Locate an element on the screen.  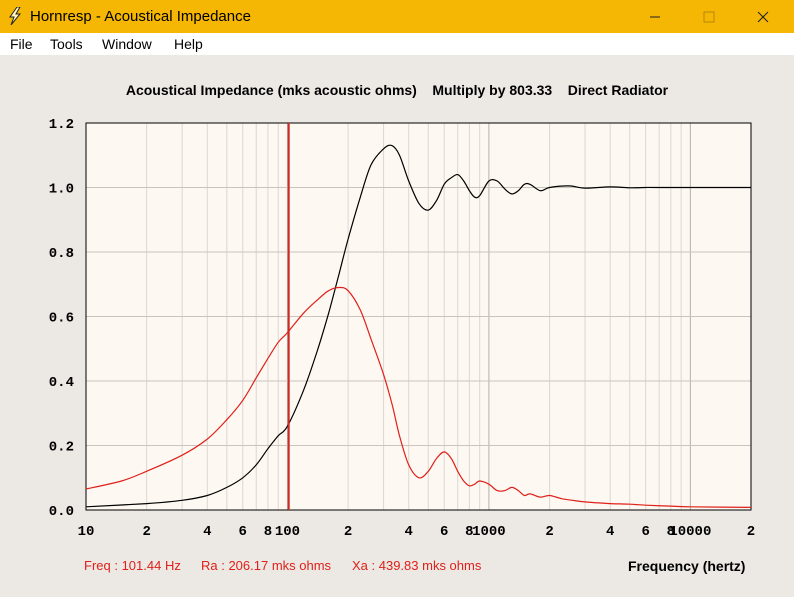
y-tick-label: 1.2 is located at coordinates (61, 125).